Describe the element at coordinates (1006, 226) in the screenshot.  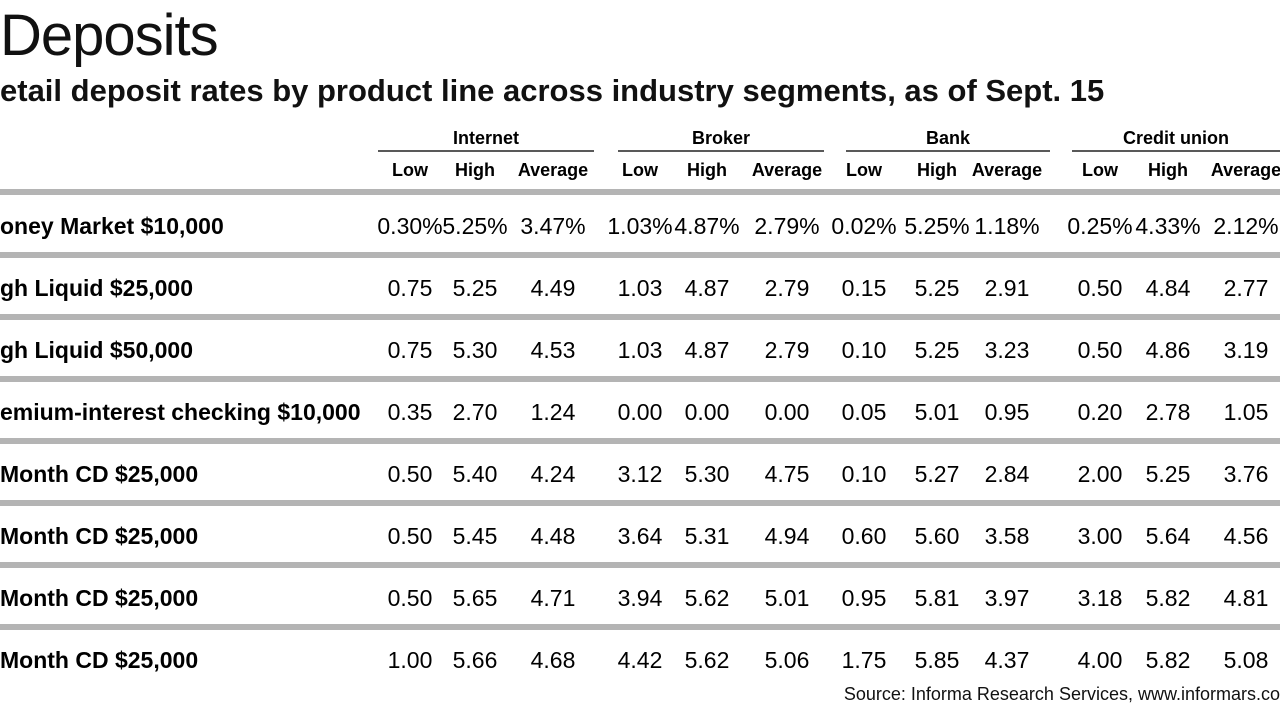
I see `table-cell: 1.18%` at that location.